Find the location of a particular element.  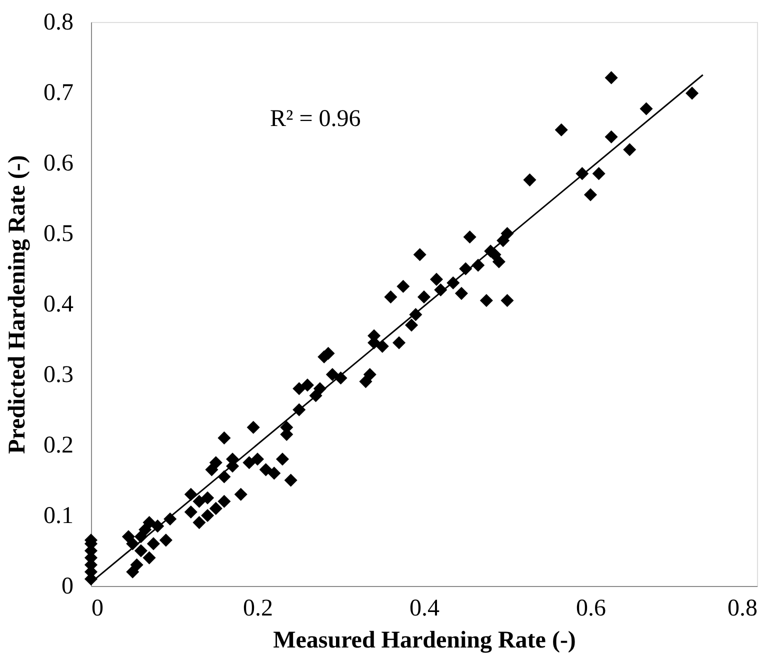

annotation: R² = 0.96 is located at coordinates (315, 119).